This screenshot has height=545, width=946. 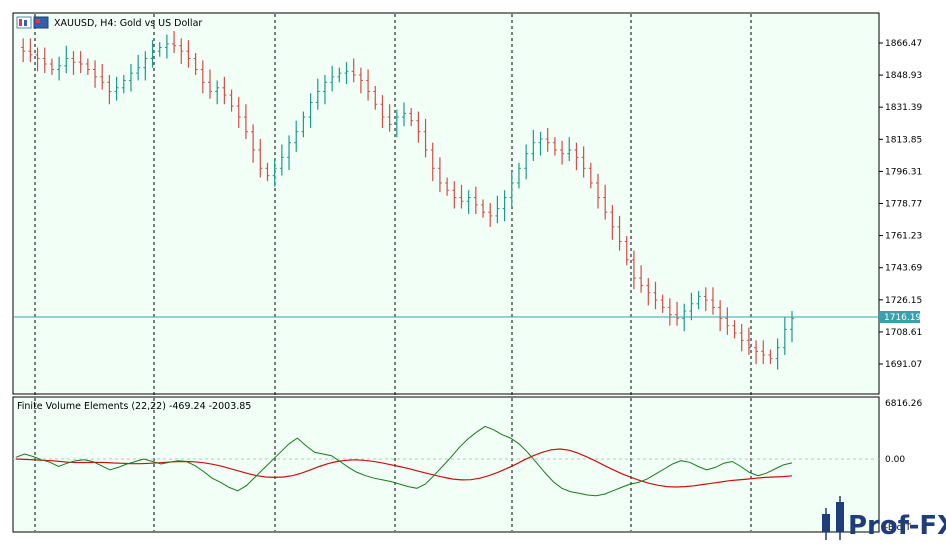 I want to click on prof-fx-watermark: Prof-FX, so click(x=884, y=518).